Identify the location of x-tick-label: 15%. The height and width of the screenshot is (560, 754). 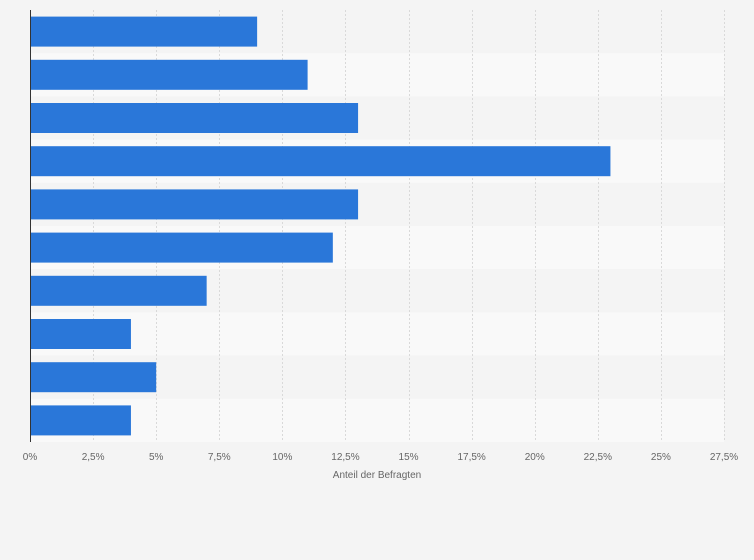
(409, 457).